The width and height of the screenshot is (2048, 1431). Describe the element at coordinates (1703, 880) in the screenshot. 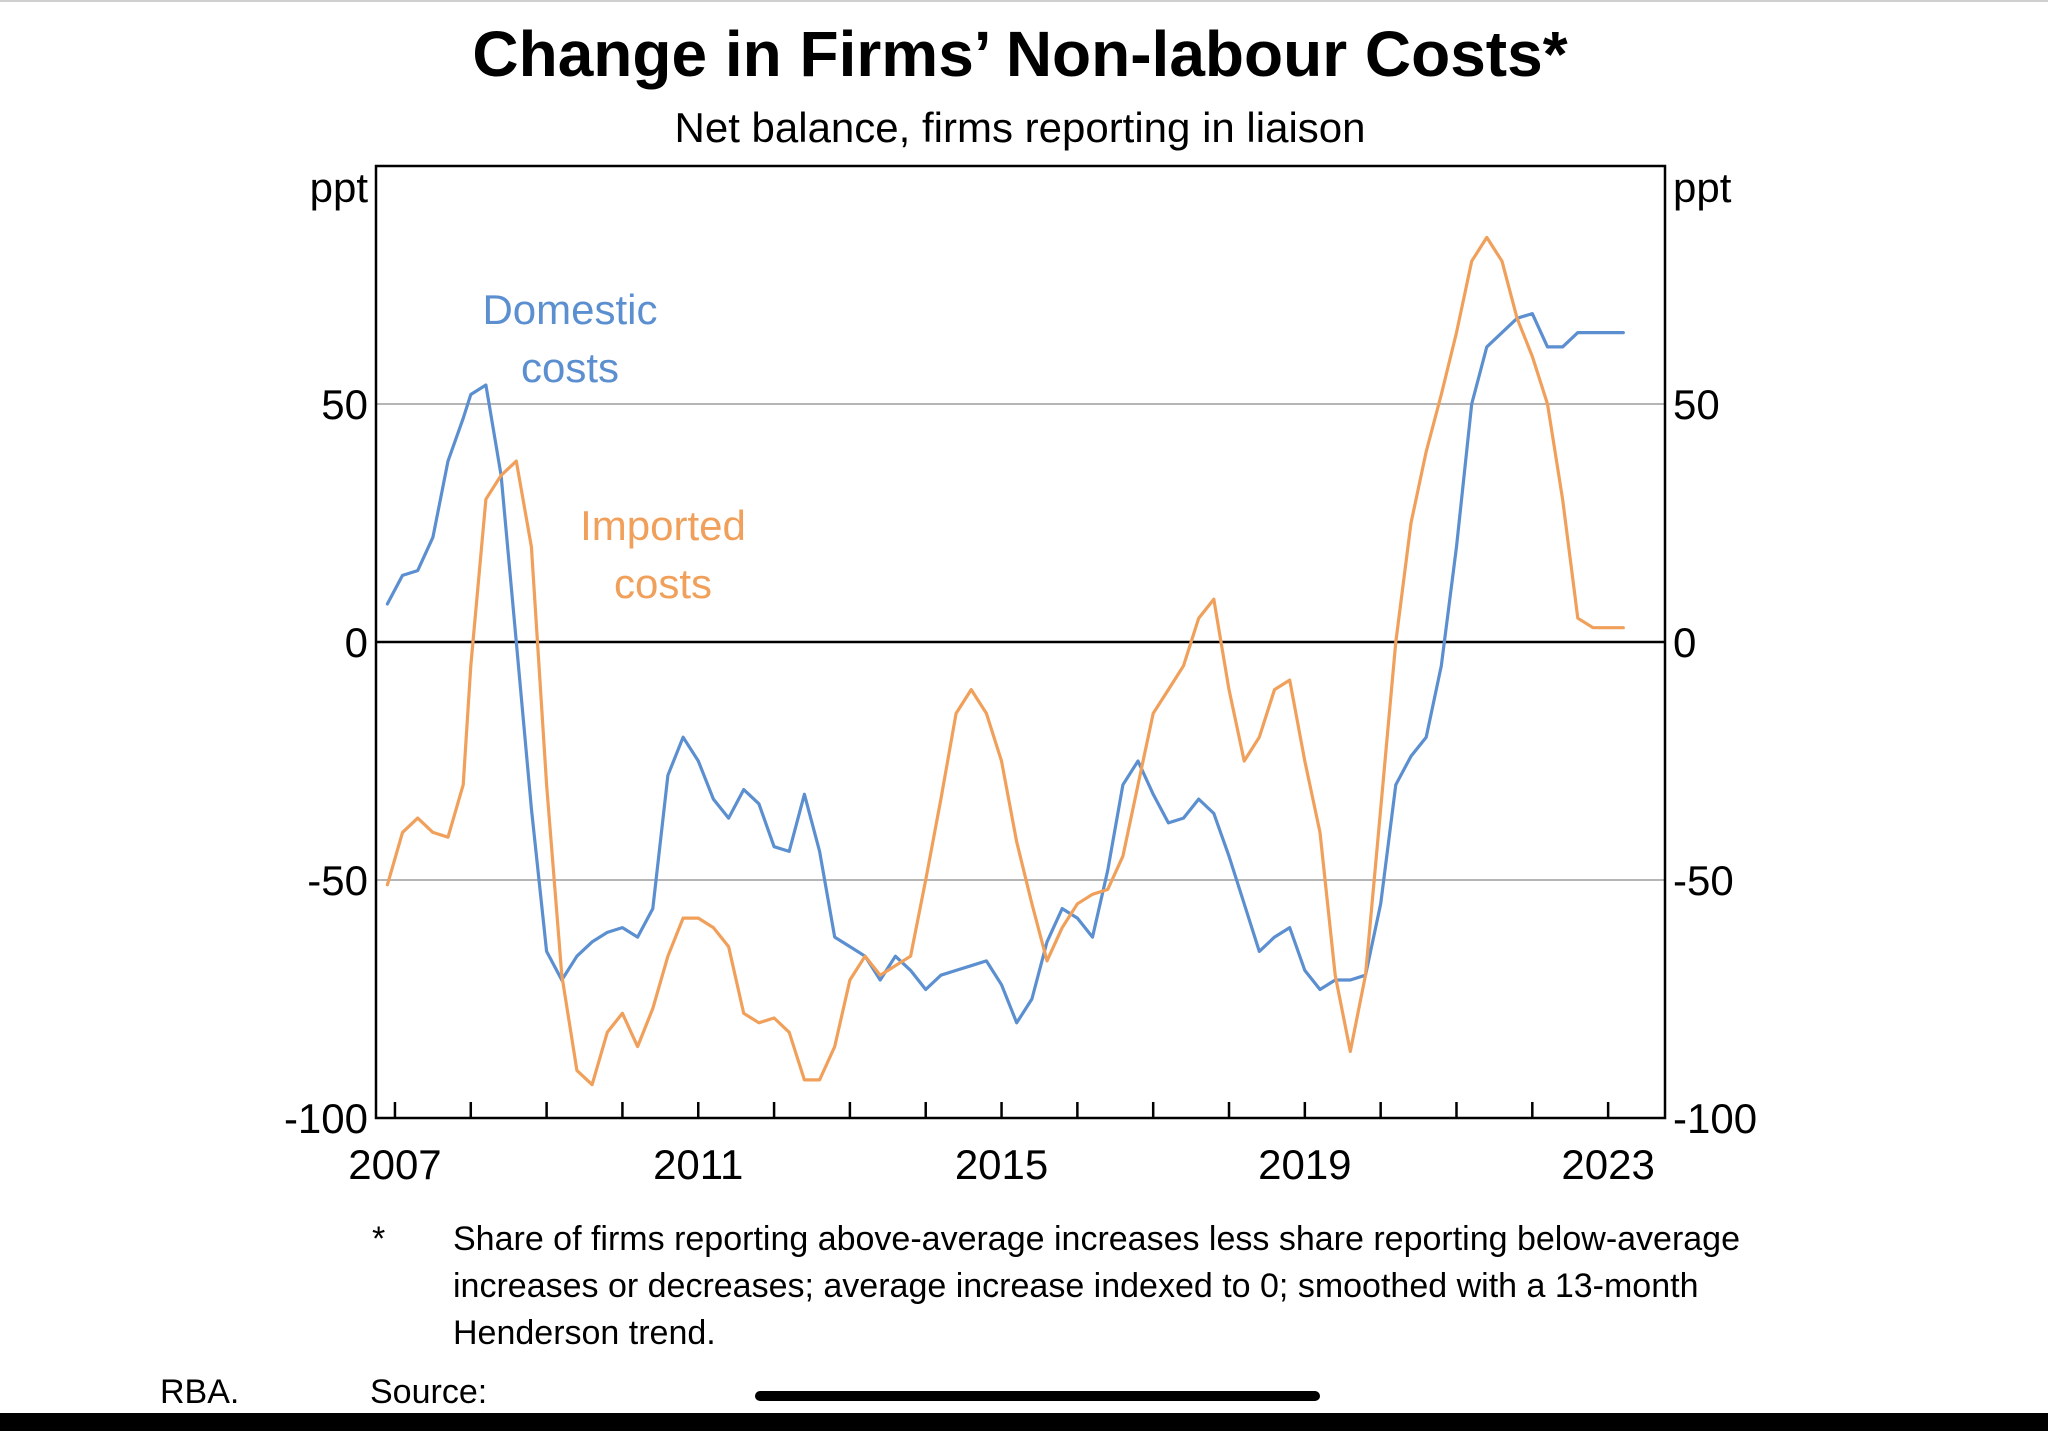

I see `y-tick-label-right: -50` at that location.